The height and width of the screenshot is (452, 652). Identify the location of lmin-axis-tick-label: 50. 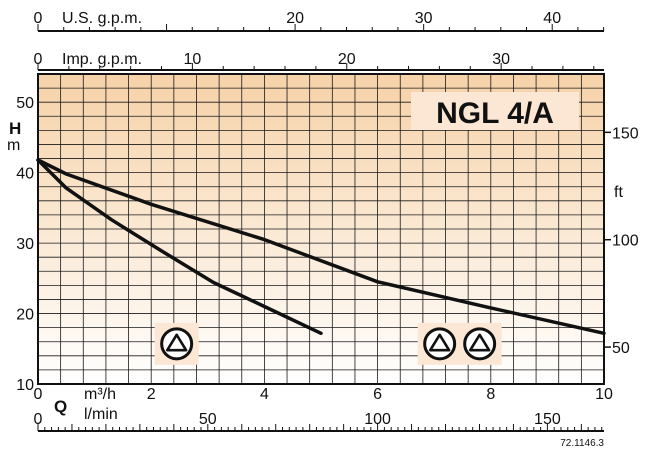
(208, 419).